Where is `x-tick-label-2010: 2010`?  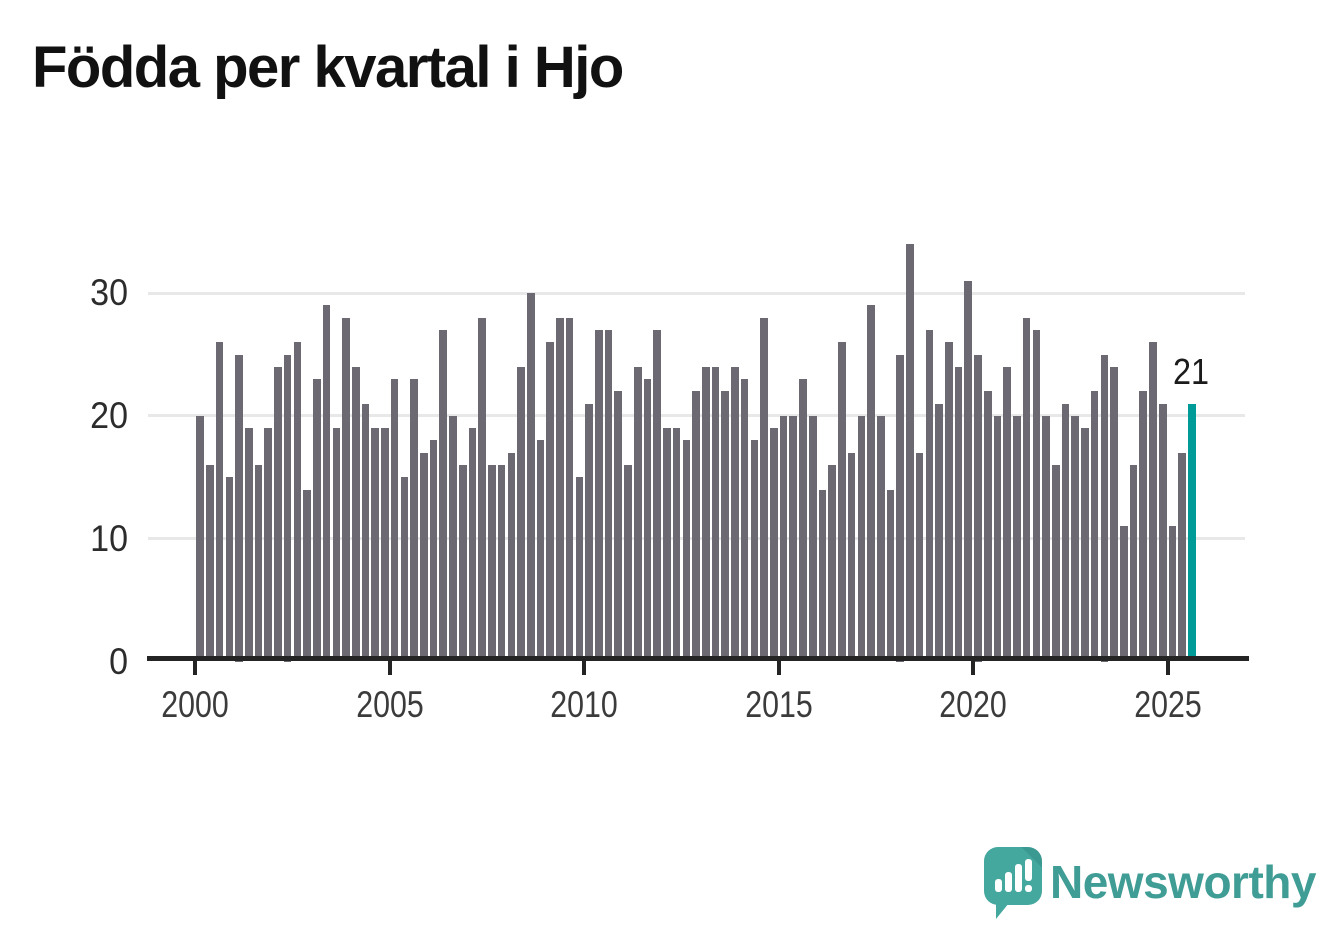
x-tick-label-2010: 2010 is located at coordinates (584, 704).